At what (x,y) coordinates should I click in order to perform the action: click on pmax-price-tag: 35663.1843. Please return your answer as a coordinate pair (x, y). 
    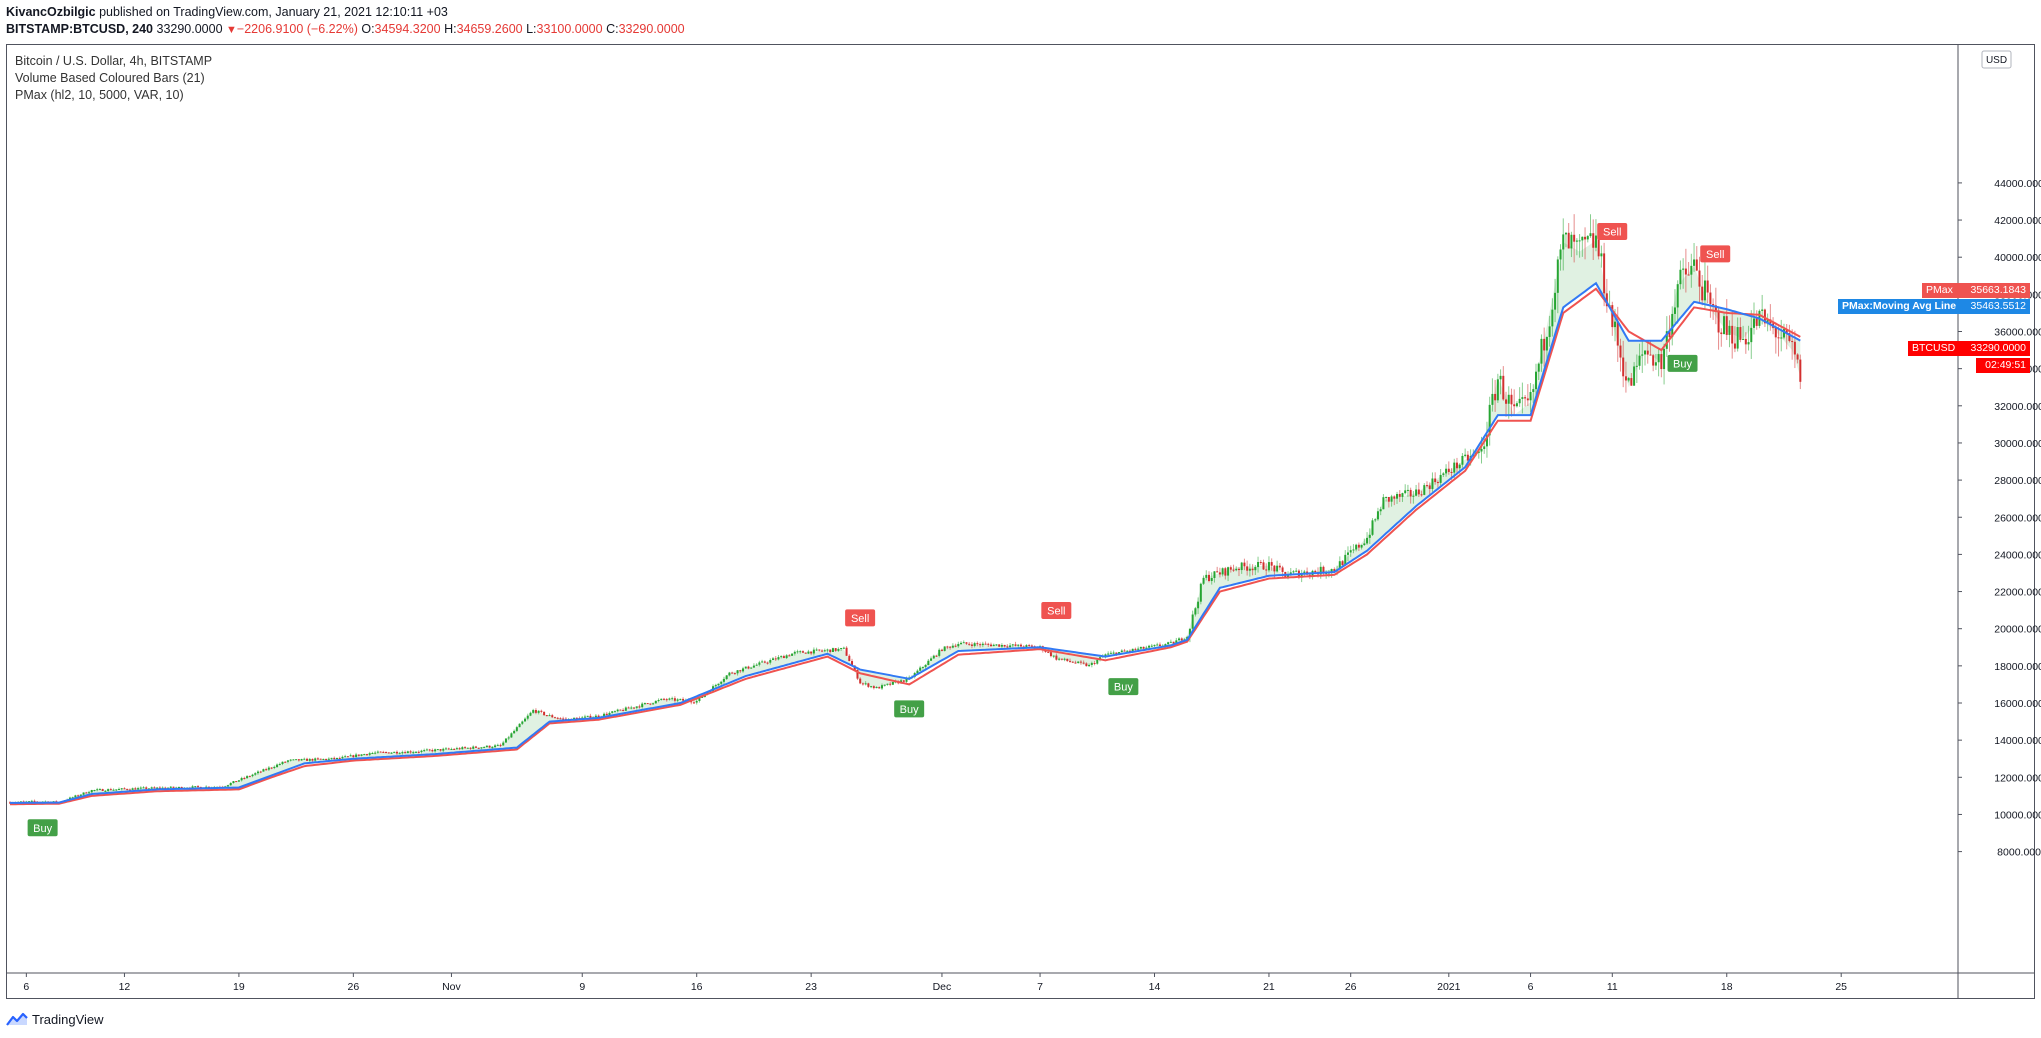
    Looking at the image, I should click on (1994, 290).